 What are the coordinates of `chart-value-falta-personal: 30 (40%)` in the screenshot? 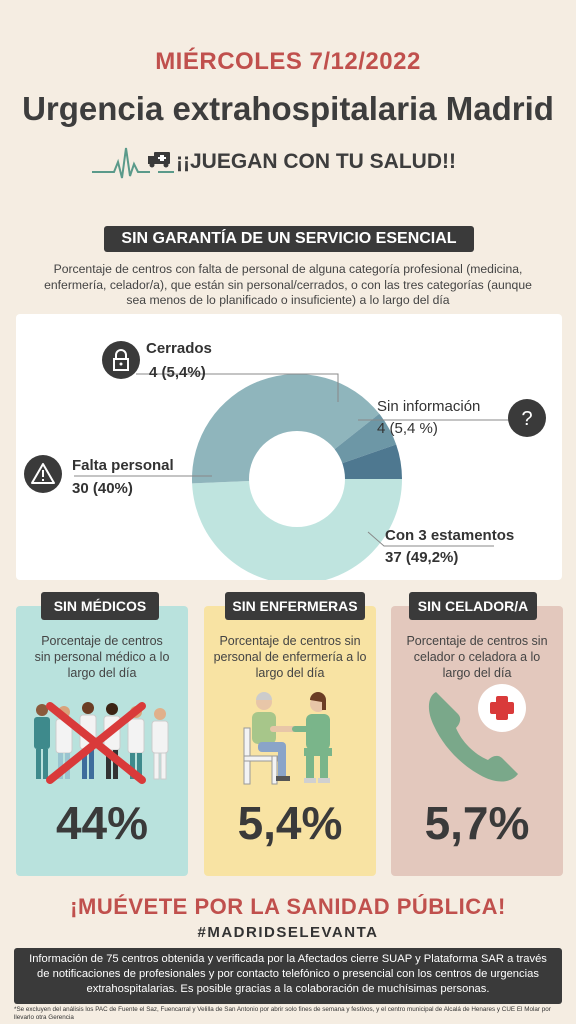 It's located at (102, 488).